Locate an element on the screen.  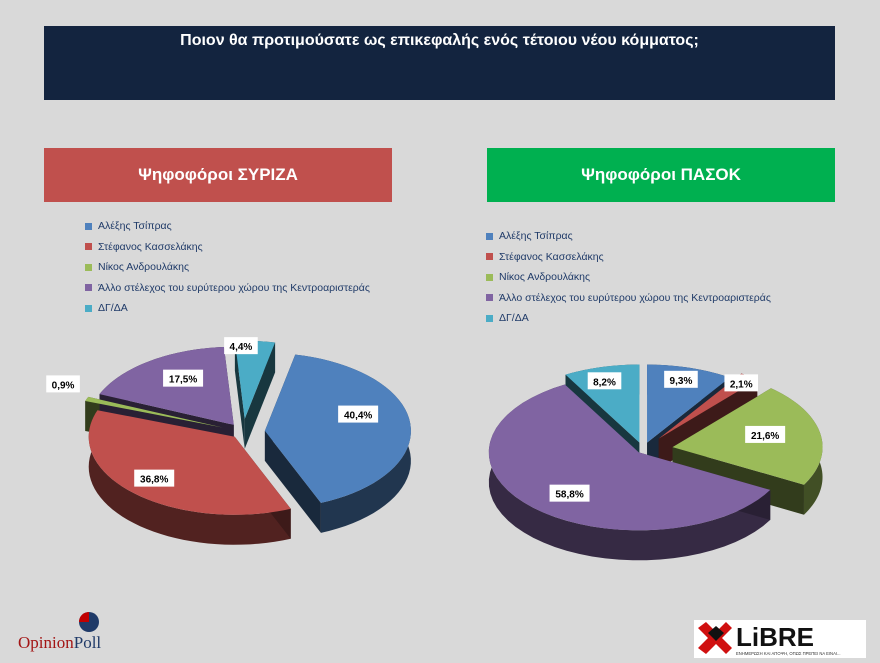
libre-text: LiBRE is located at coordinates (775, 637).